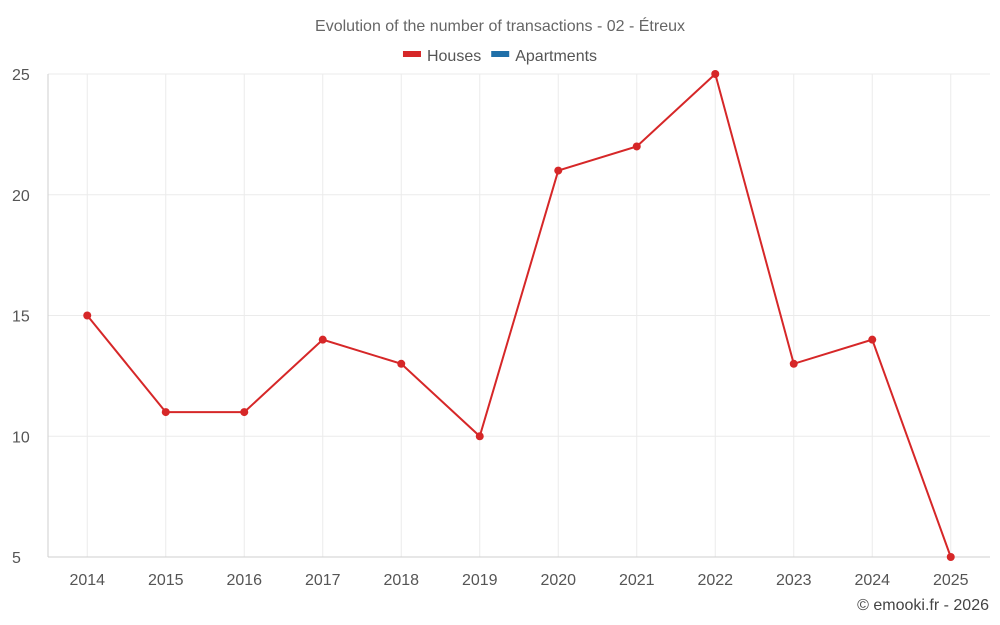 This screenshot has width=1000, height=625. I want to click on x-tick-label: 2014, so click(87, 580).